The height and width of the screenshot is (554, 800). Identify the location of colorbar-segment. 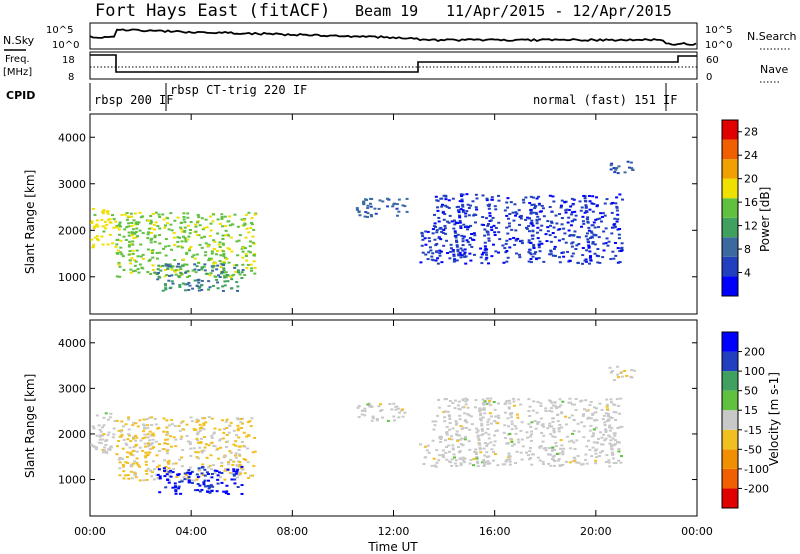
(730, 439).